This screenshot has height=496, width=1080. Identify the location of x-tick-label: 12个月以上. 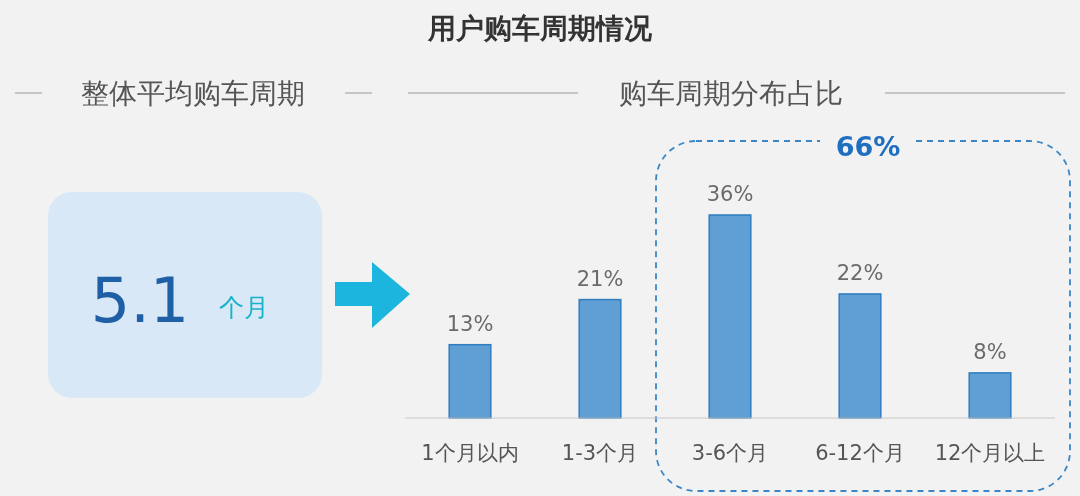
(990, 453).